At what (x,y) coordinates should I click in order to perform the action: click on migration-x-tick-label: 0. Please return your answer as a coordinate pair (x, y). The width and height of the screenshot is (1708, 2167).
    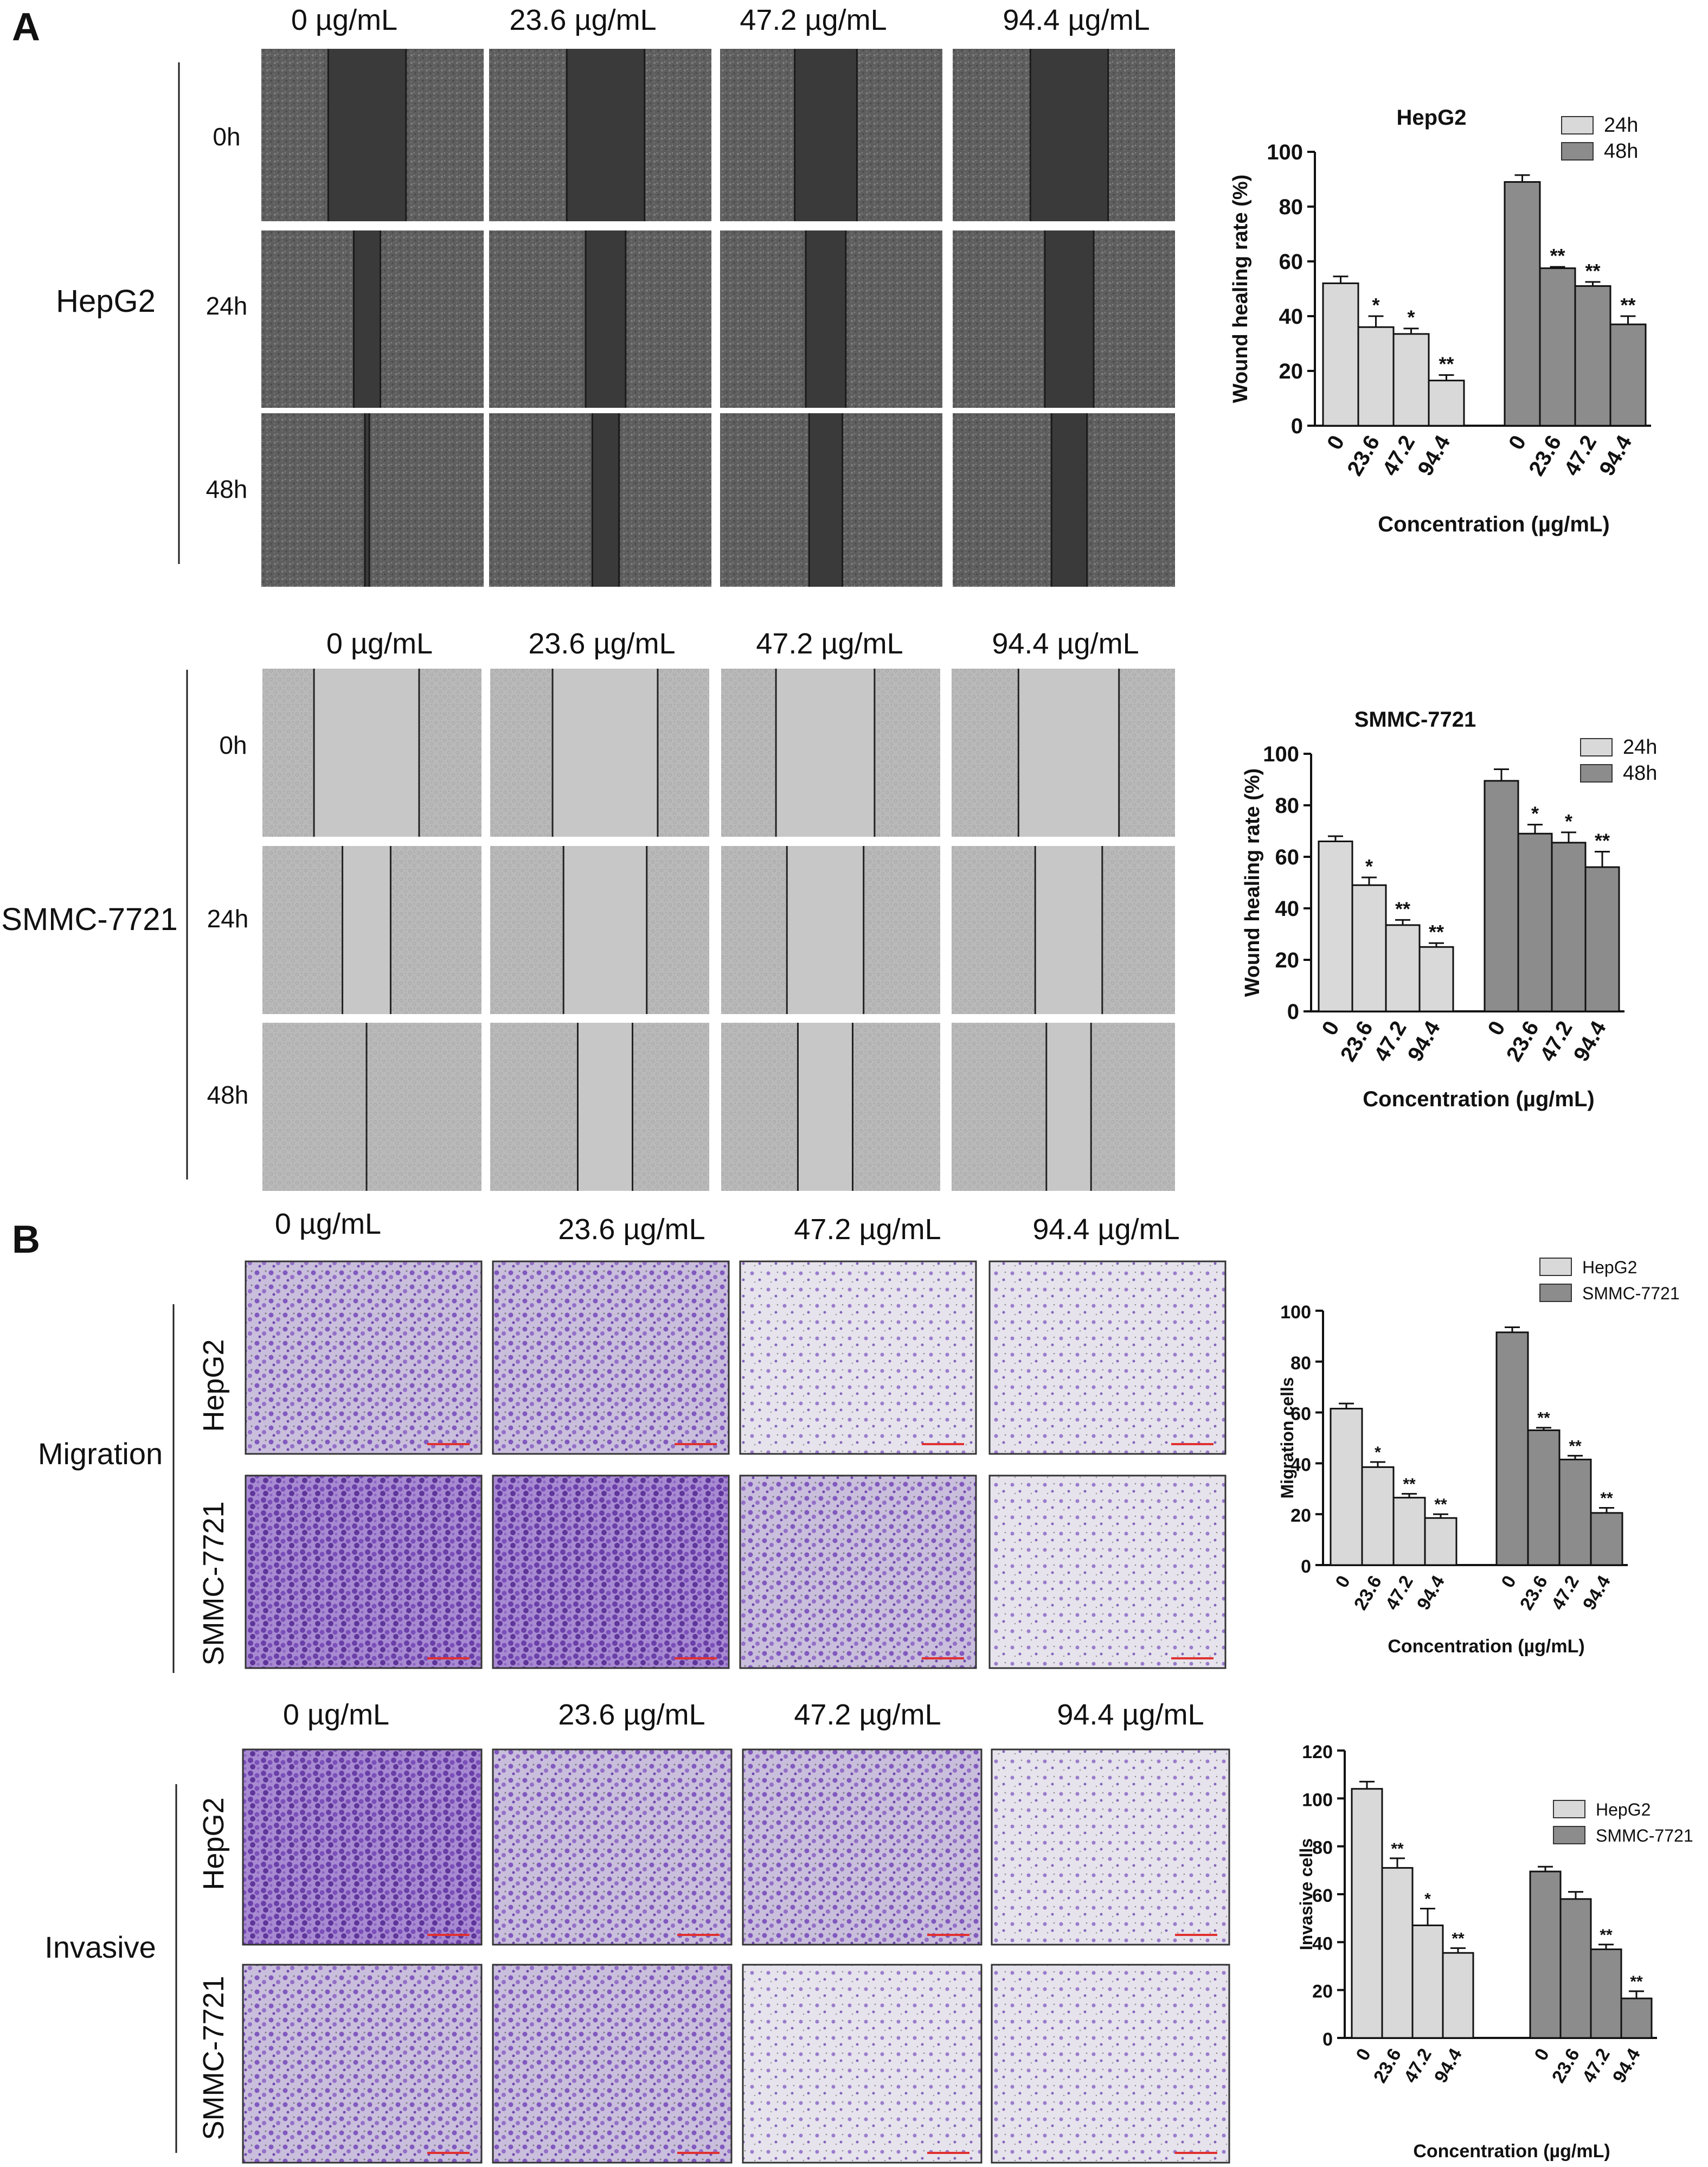
    Looking at the image, I should click on (1343, 1581).